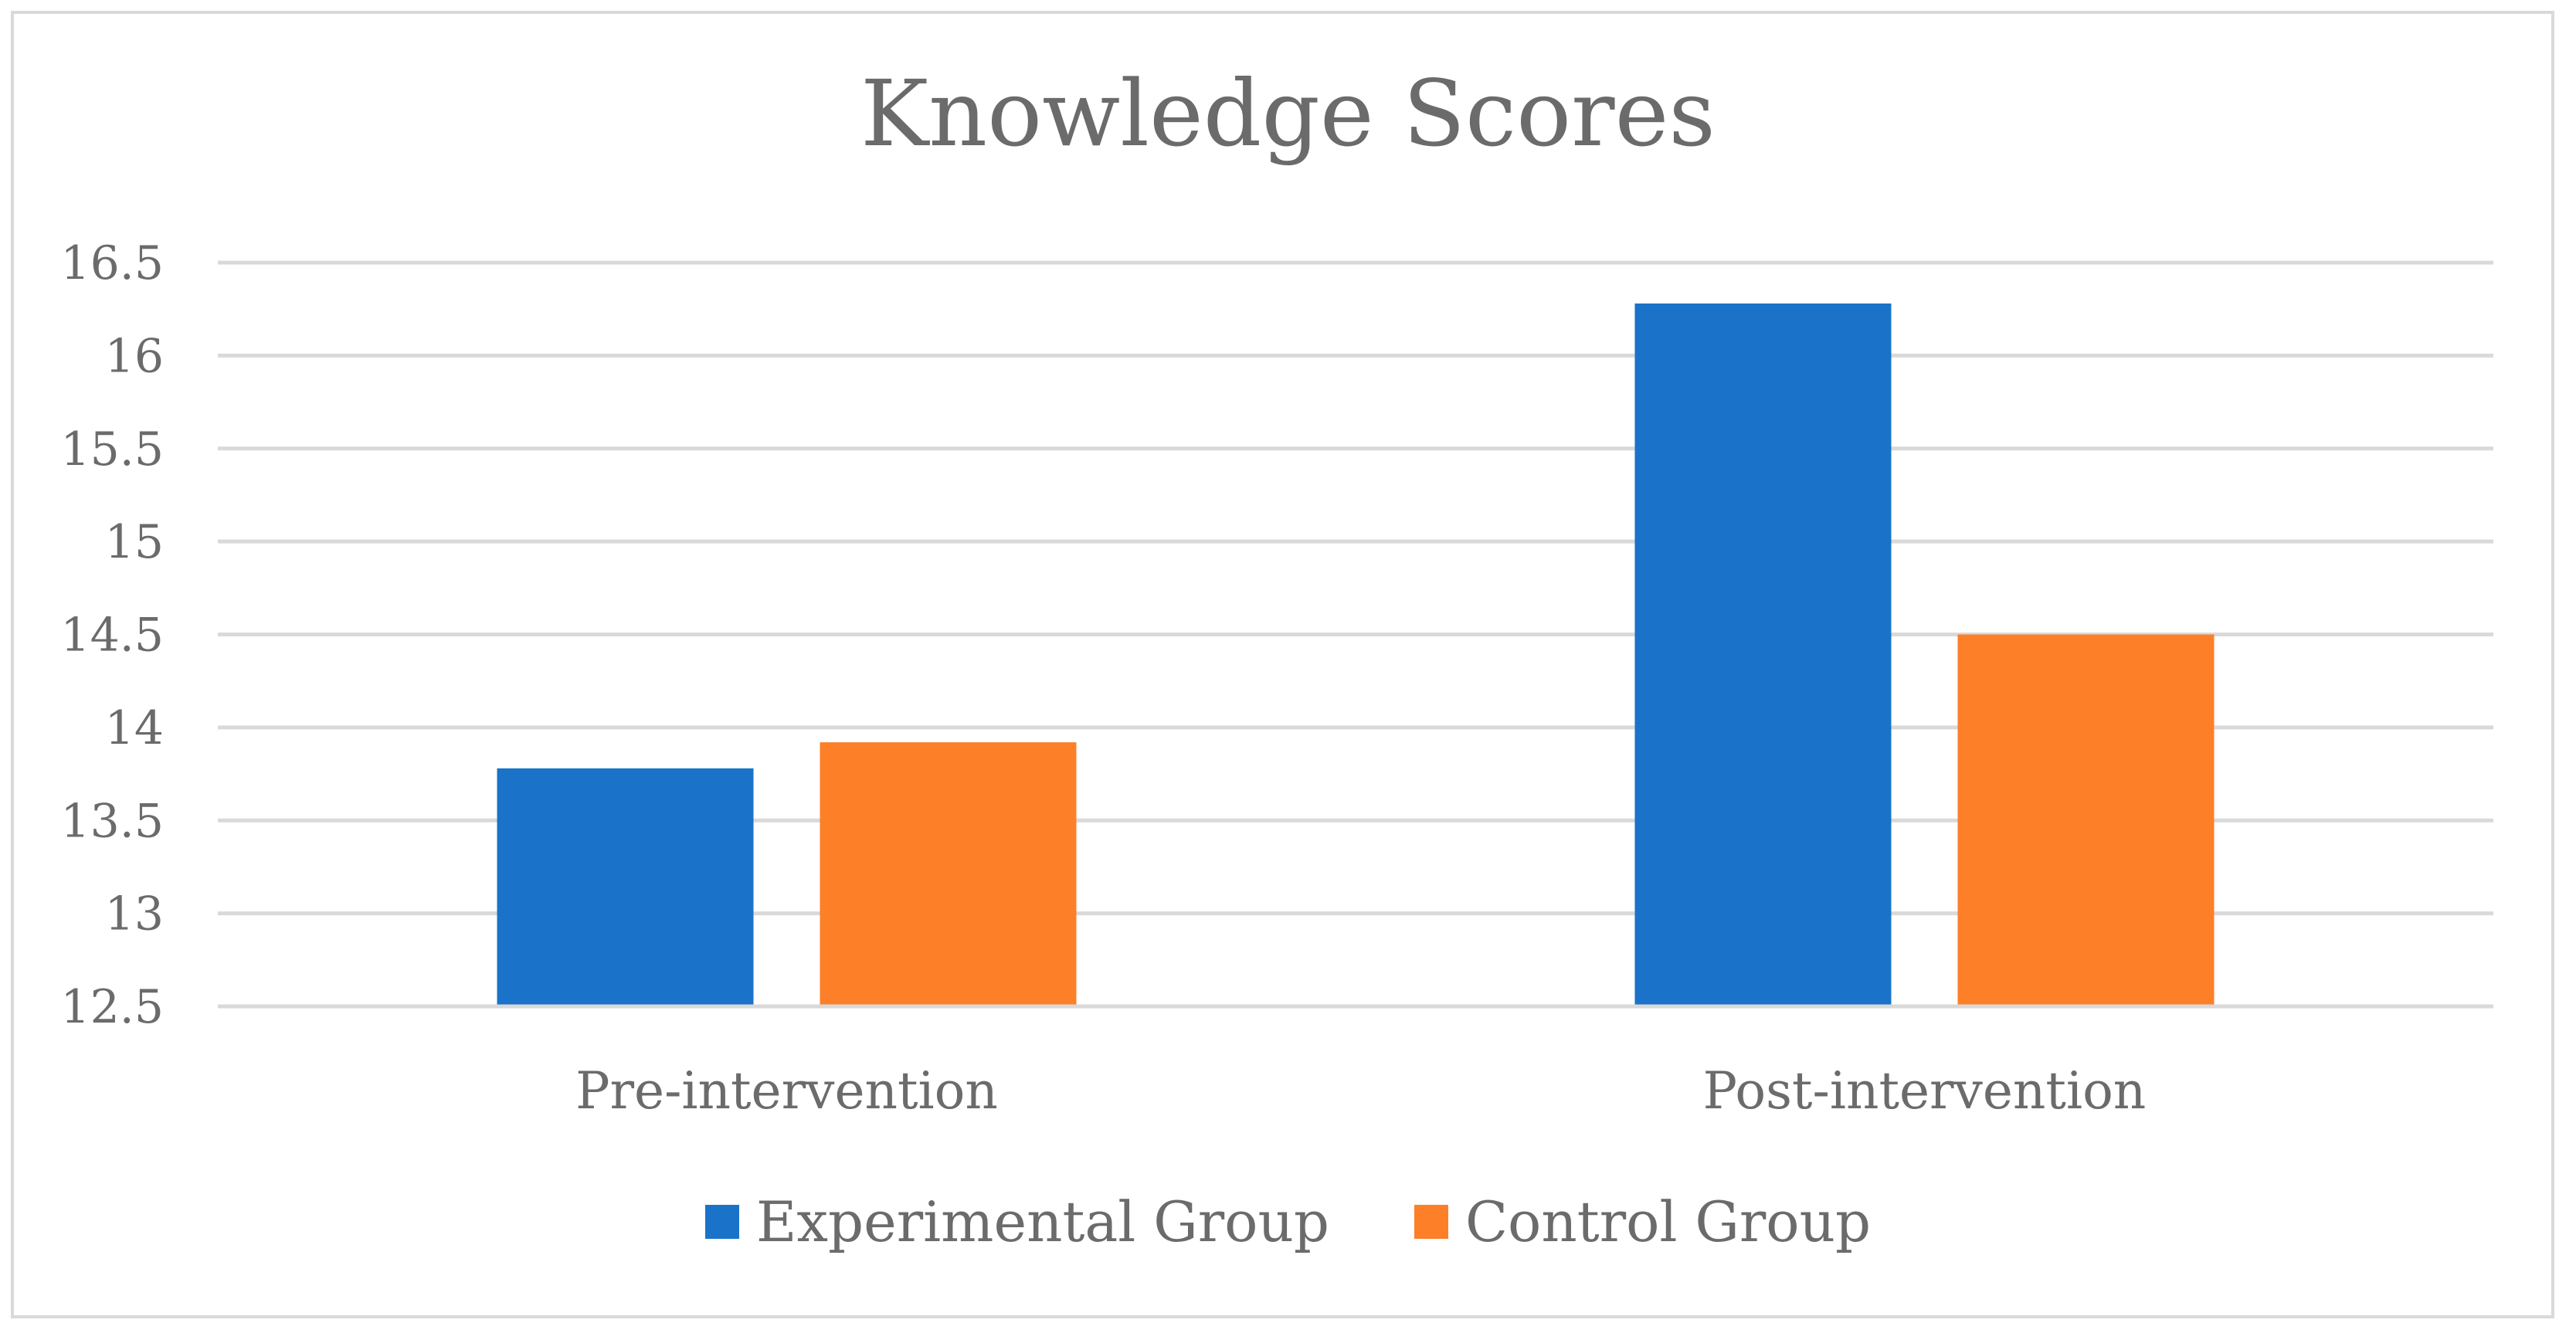 This screenshot has width=2576, height=1340. Describe the element at coordinates (112, 449) in the screenshot. I see `y-tick-label: 15.5` at that location.